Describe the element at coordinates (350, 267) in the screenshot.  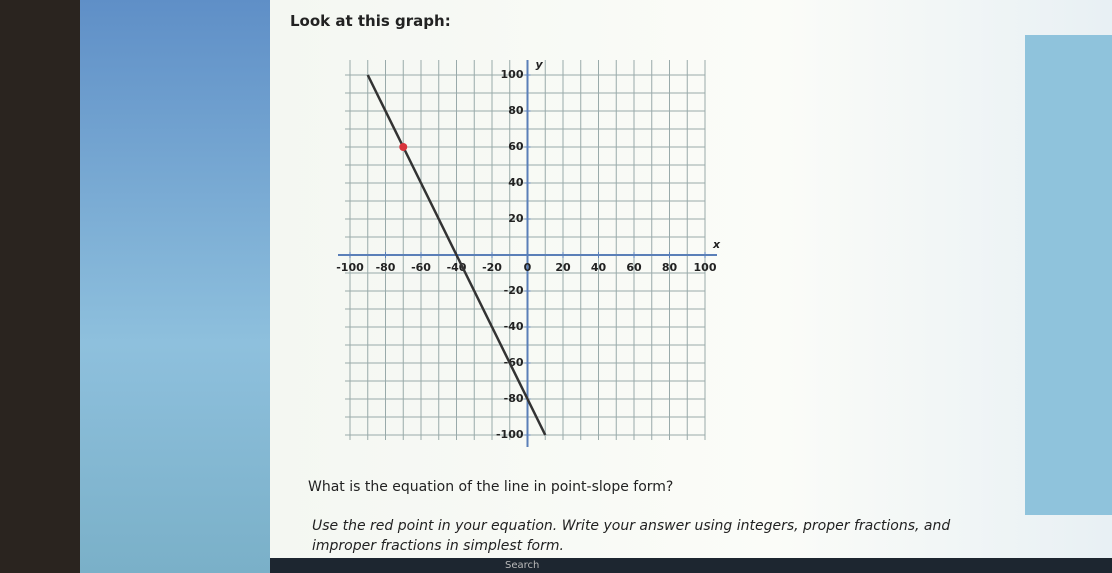
I see `x-tick-label: -100` at that location.